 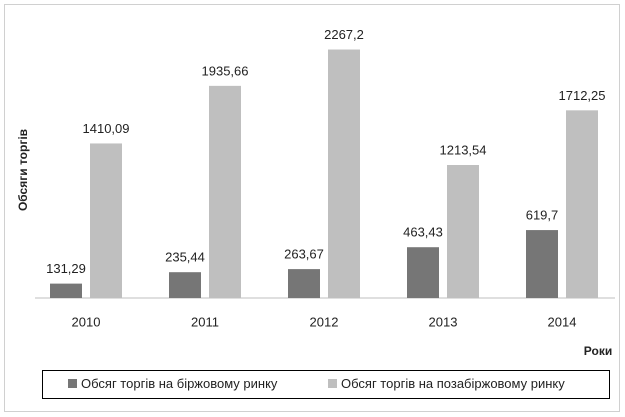 I want to click on y-axis-label: Обсяги торгів, so click(x=23, y=170).